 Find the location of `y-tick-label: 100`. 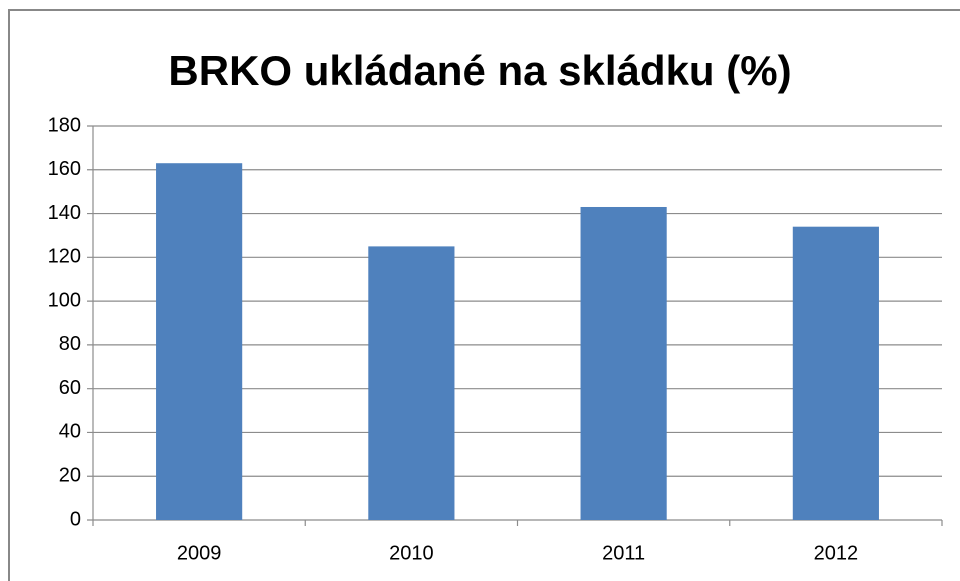

y-tick-label: 100 is located at coordinates (64, 300).